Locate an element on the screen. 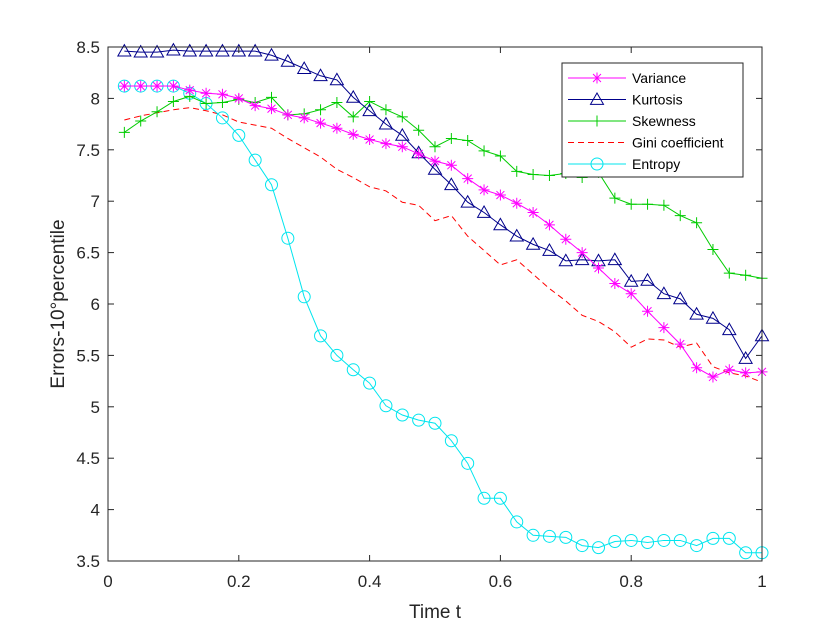 The image size is (840, 630). y-tick-label: 6 is located at coordinates (95, 304).